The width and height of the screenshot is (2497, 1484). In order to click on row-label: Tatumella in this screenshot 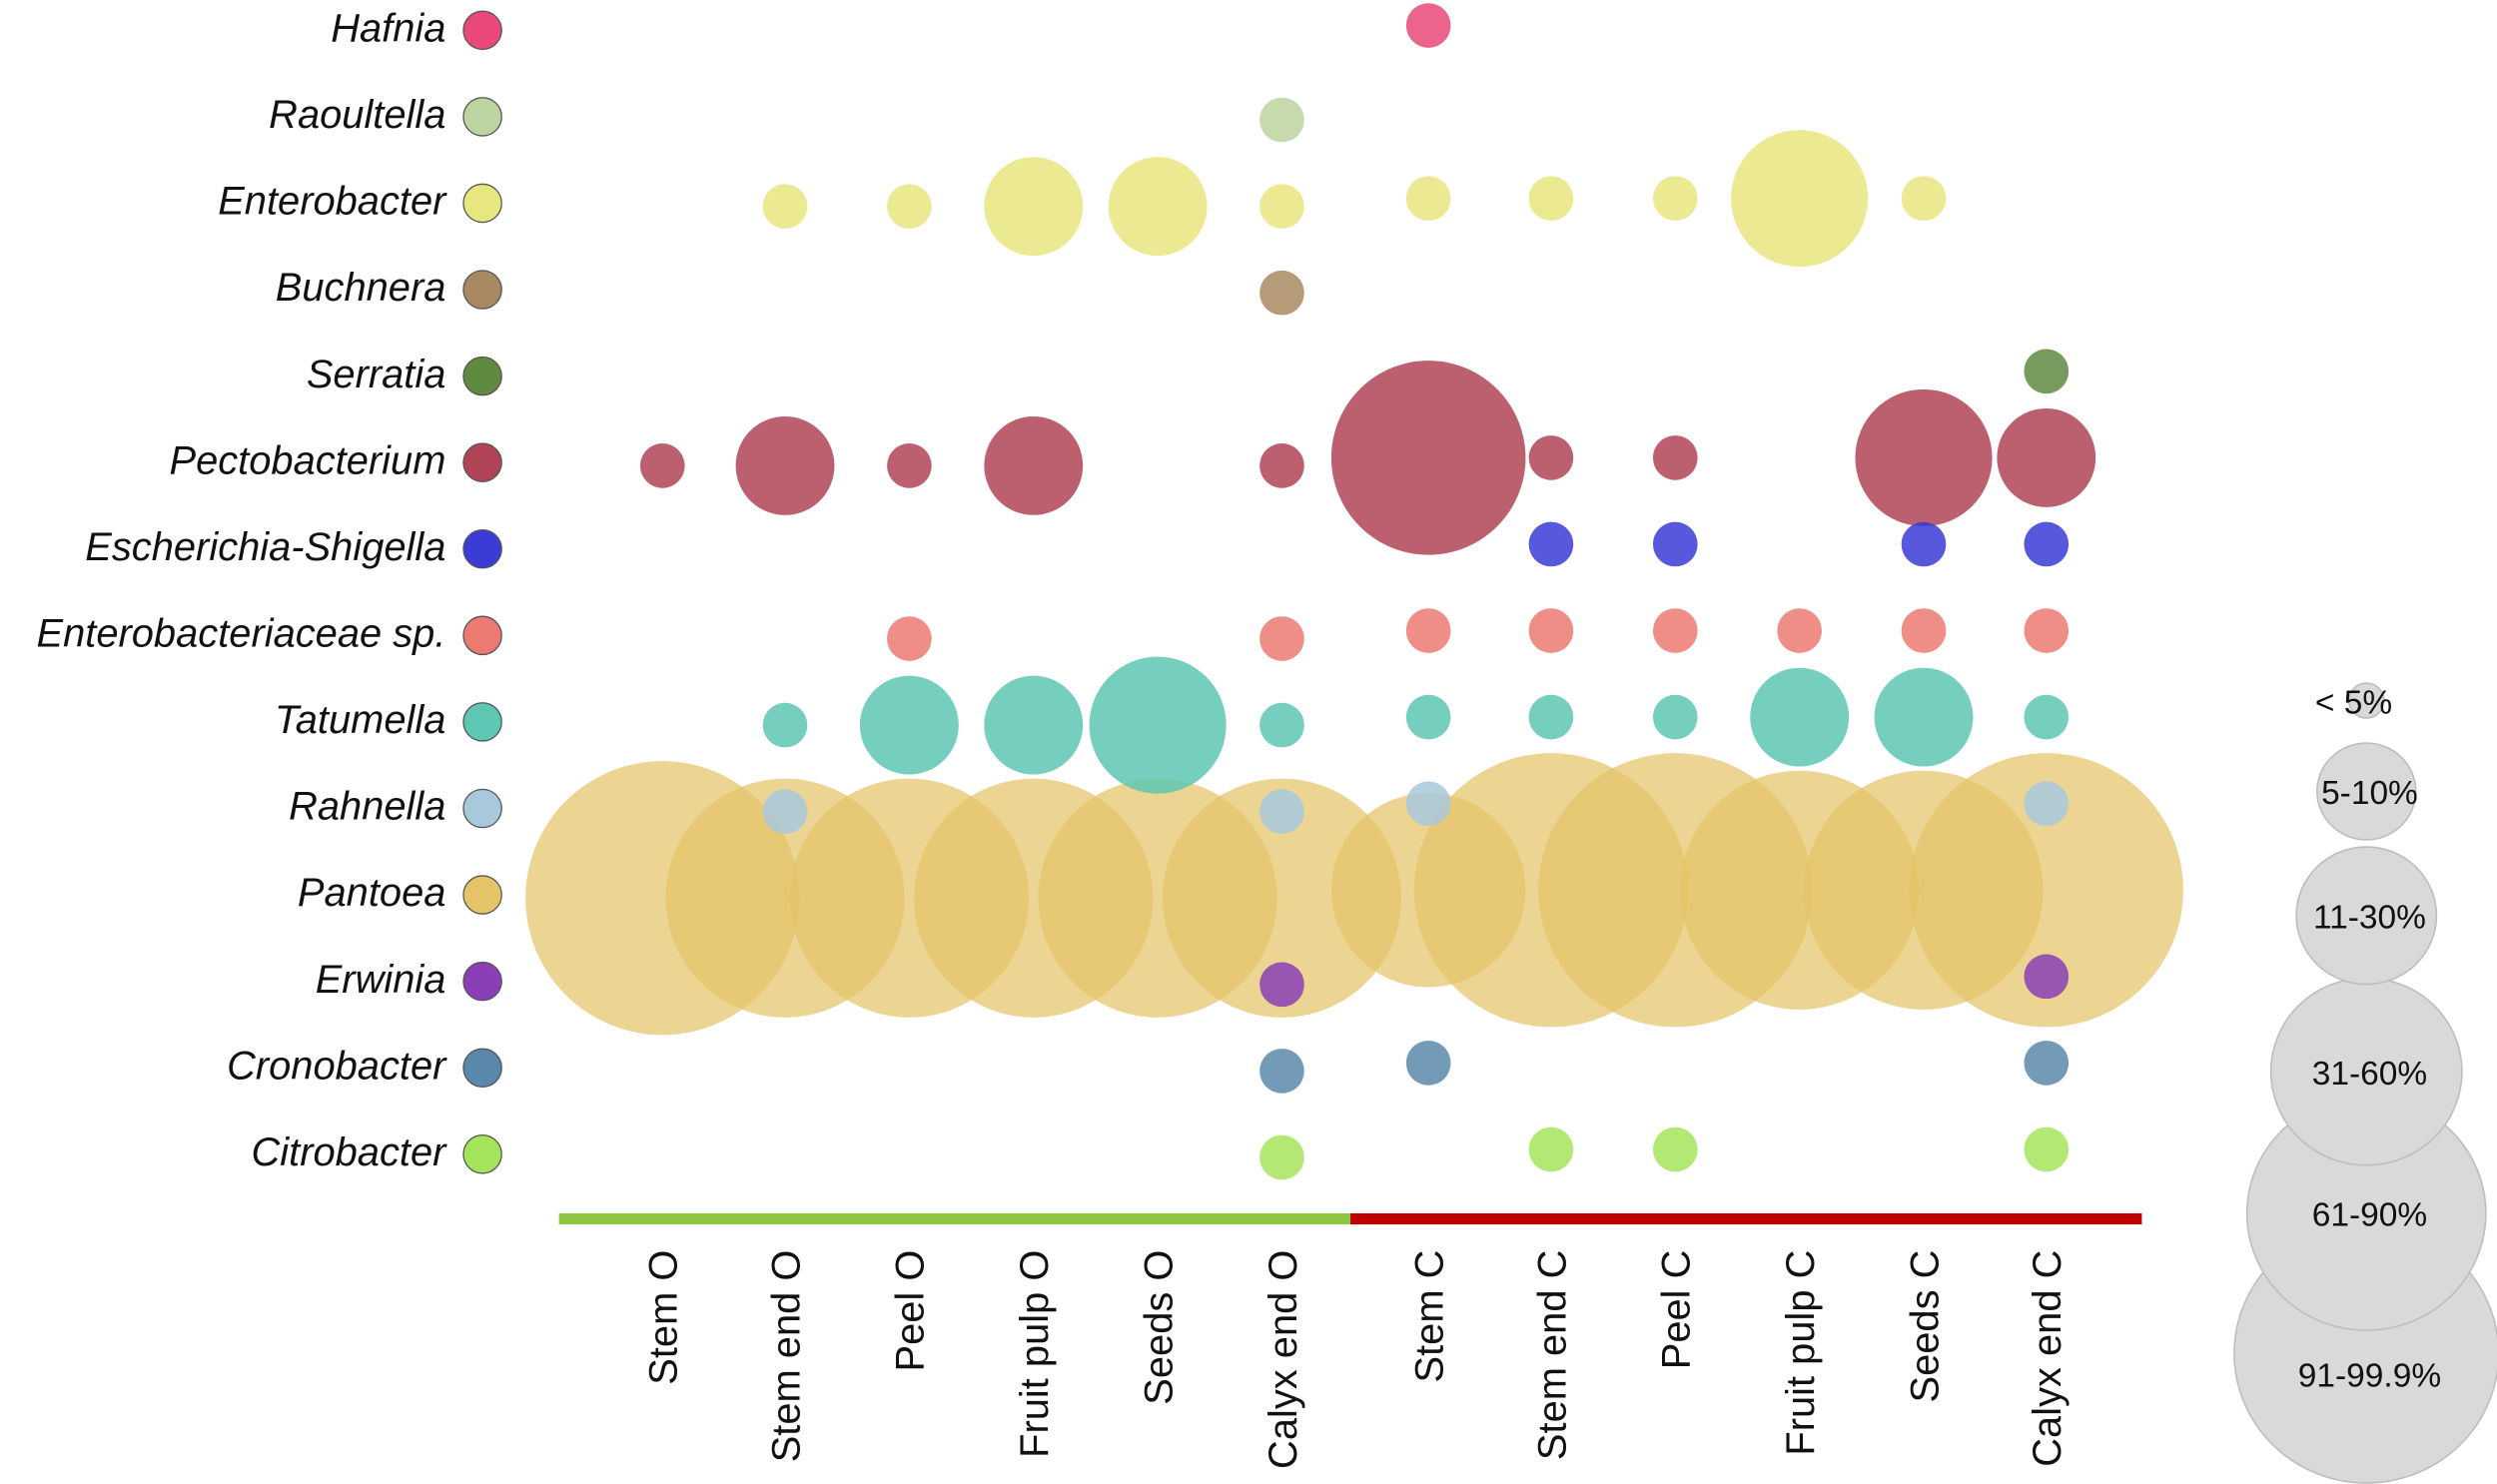, I will do `click(360, 720)`.